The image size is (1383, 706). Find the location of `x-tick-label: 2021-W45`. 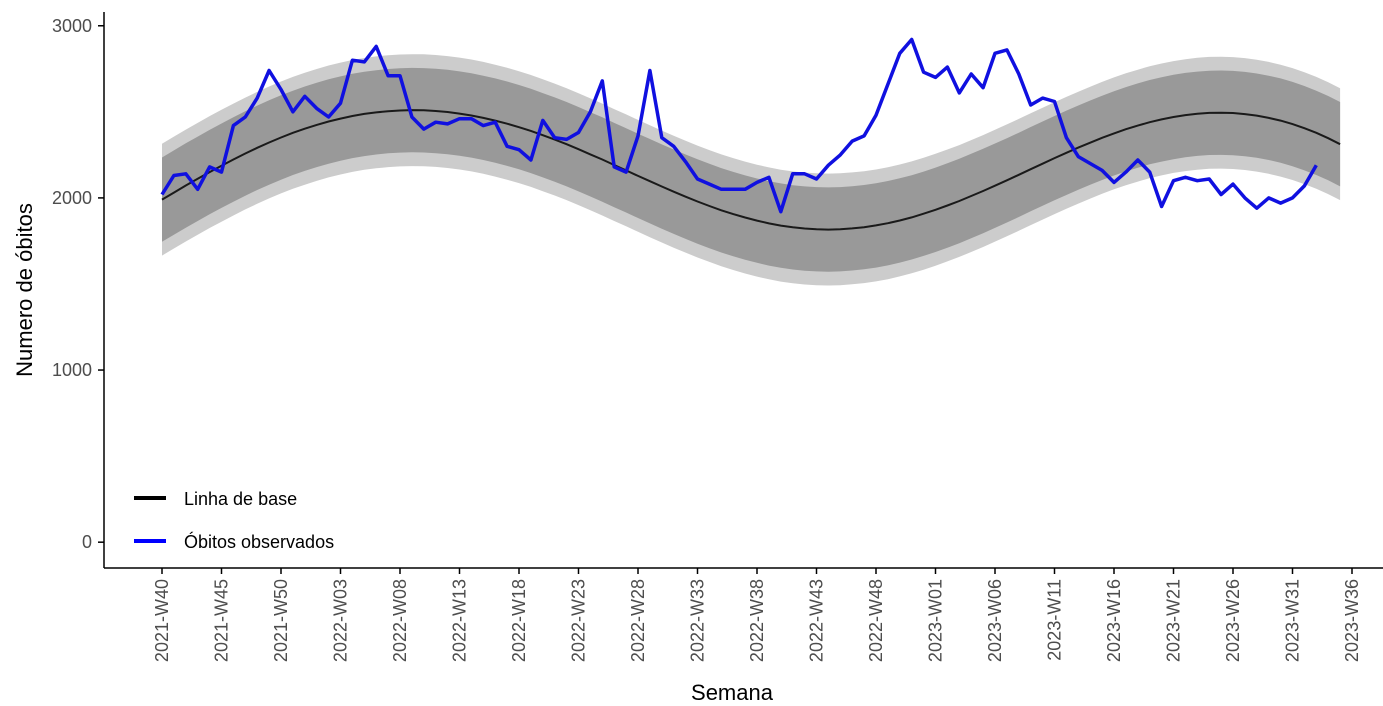

x-tick-label: 2021-W45 is located at coordinates (222, 620).